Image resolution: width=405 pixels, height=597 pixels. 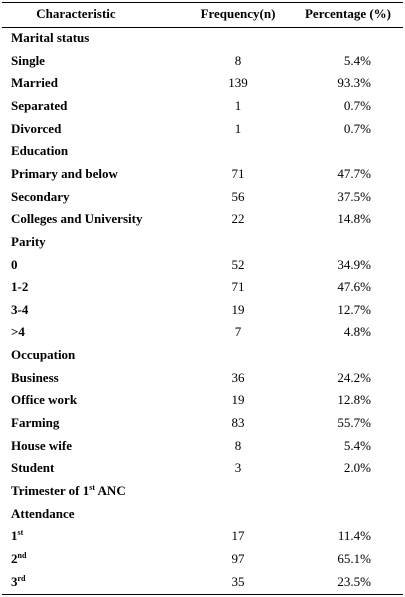 I want to click on row-label: Single, so click(x=28, y=60).